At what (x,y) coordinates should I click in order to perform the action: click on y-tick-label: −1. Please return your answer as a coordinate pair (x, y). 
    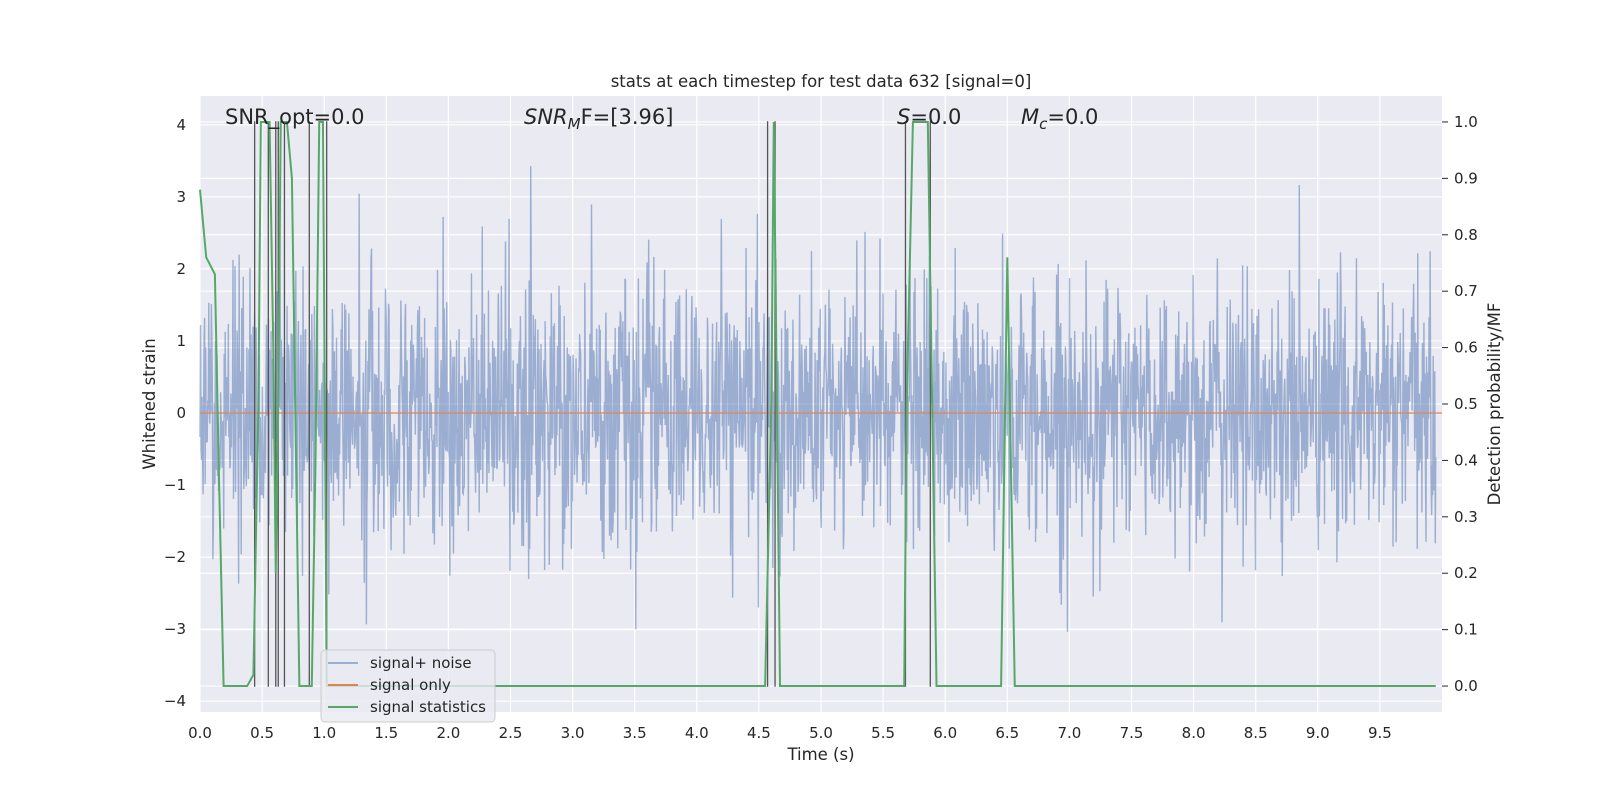
    Looking at the image, I should click on (175, 485).